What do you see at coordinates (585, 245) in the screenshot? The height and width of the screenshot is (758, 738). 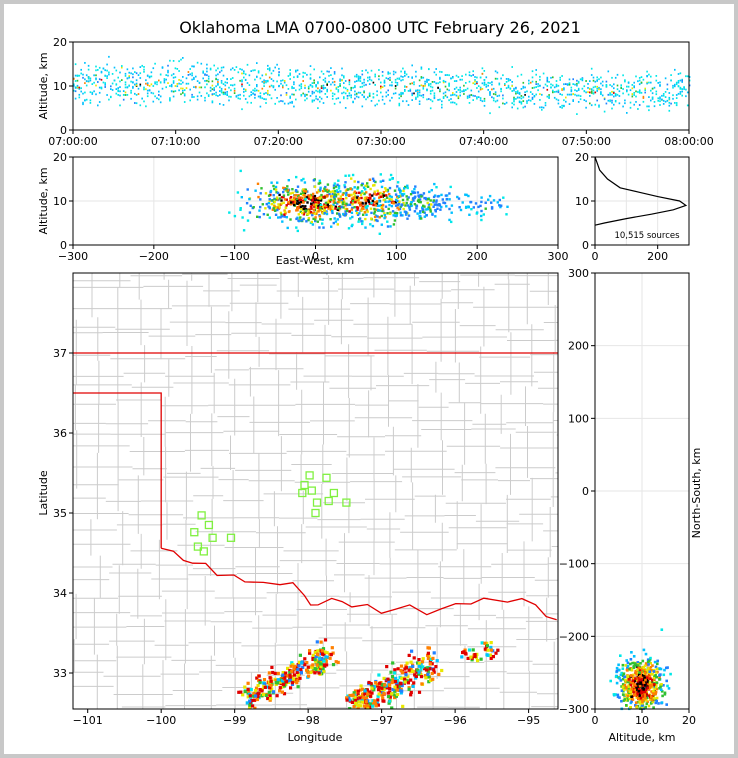 I see `histogram-alt-ytick-label: 0` at bounding box center [585, 245].